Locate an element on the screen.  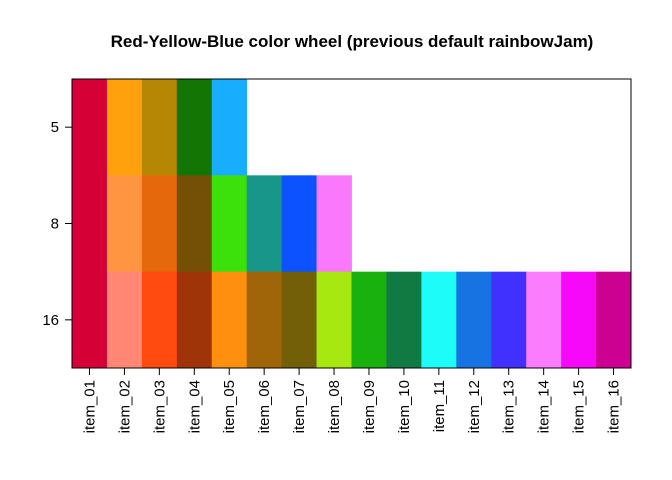
x-tick-label-item_15: item_15 is located at coordinates (579, 406).